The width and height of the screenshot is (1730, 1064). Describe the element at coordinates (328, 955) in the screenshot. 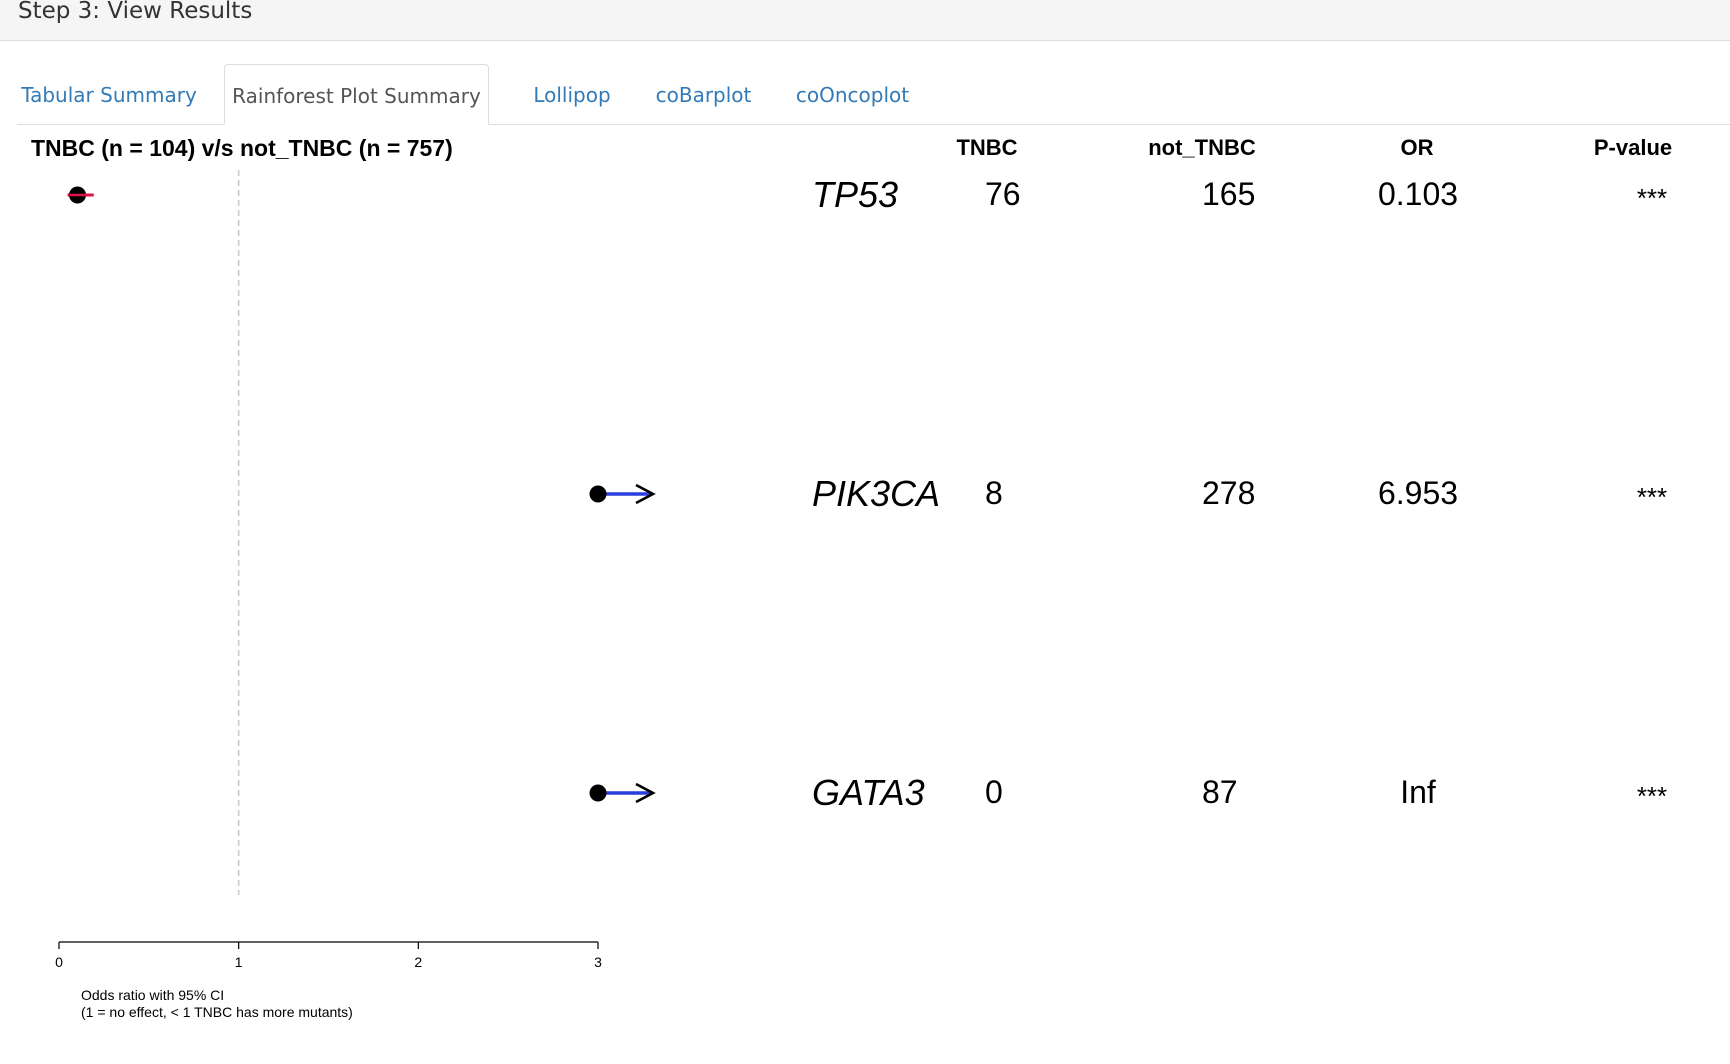

I see `x-axis: 0 1 2 3` at that location.